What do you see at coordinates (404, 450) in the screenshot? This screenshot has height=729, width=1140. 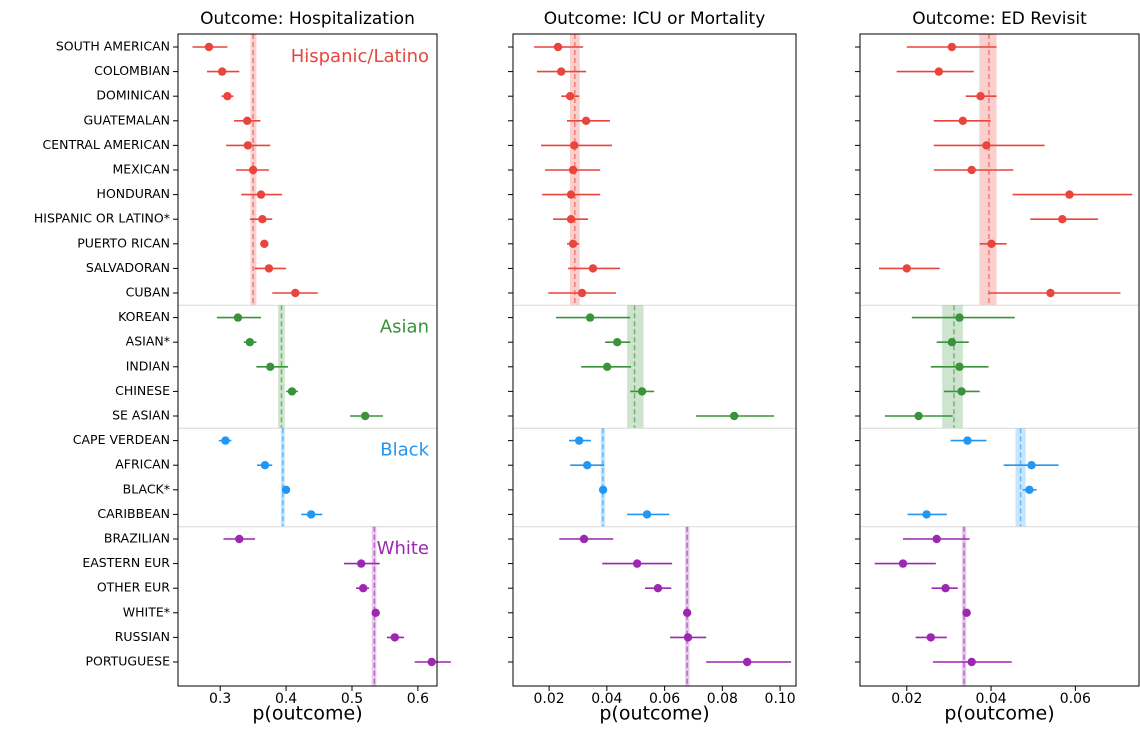 I see `group-label: Black` at bounding box center [404, 450].